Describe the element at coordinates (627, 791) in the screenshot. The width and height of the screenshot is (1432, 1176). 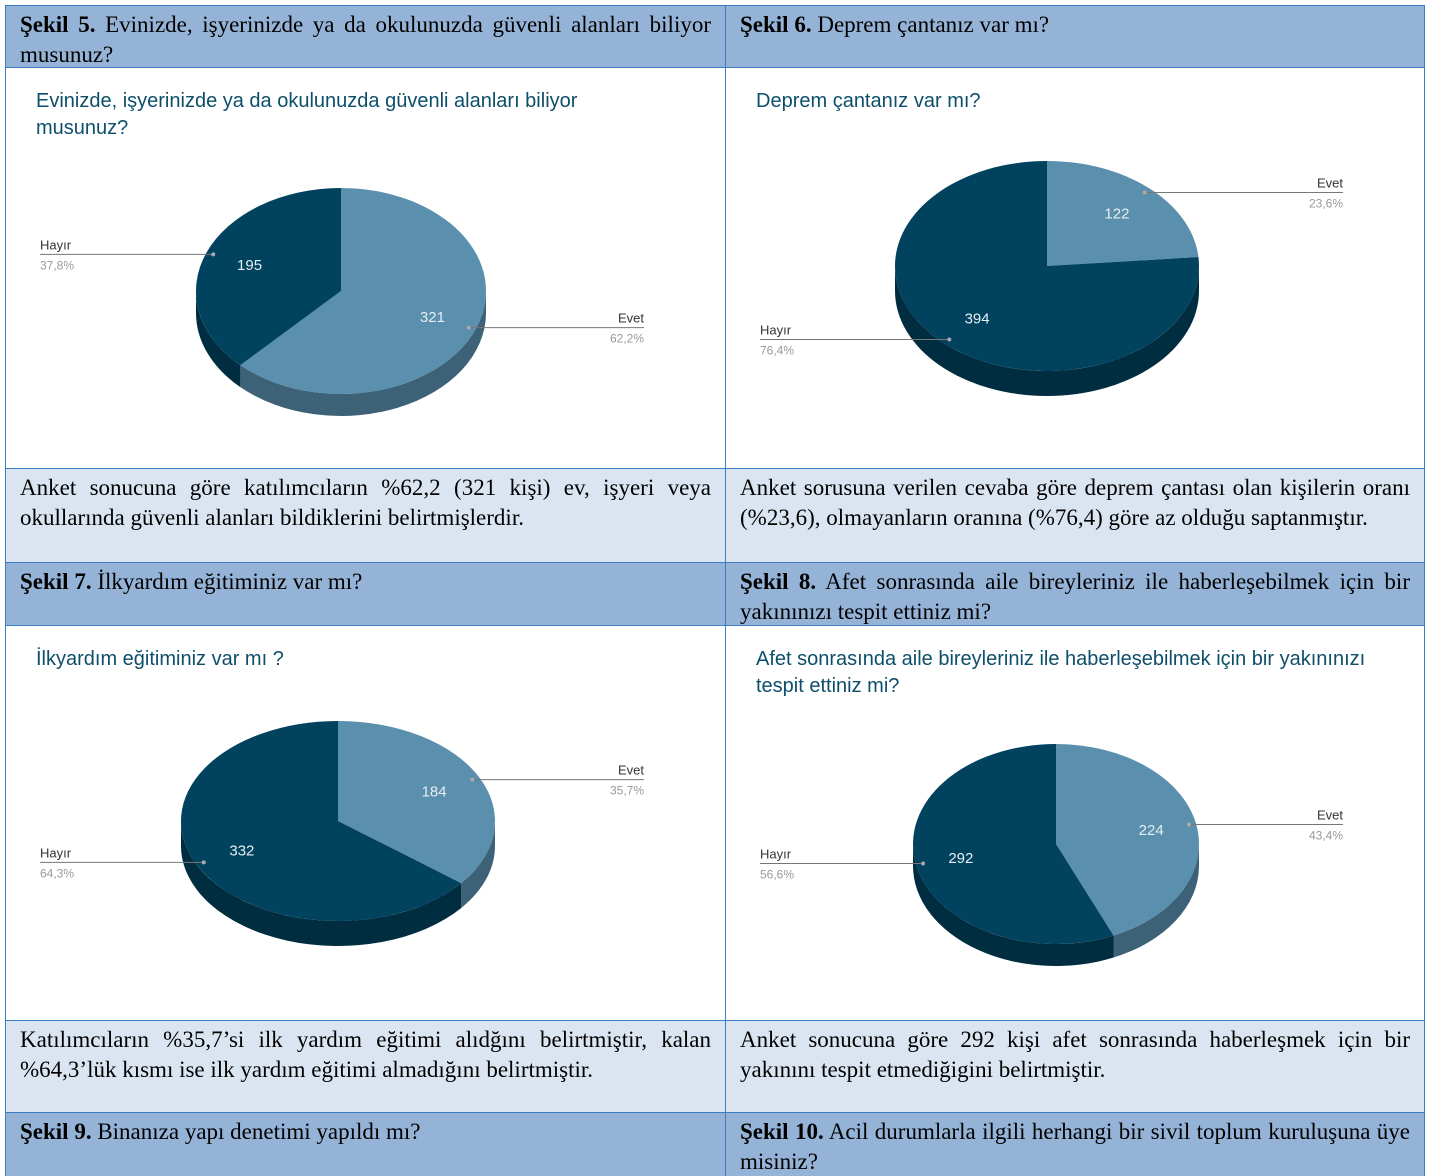
I see `percent-label: 35,7%` at that location.